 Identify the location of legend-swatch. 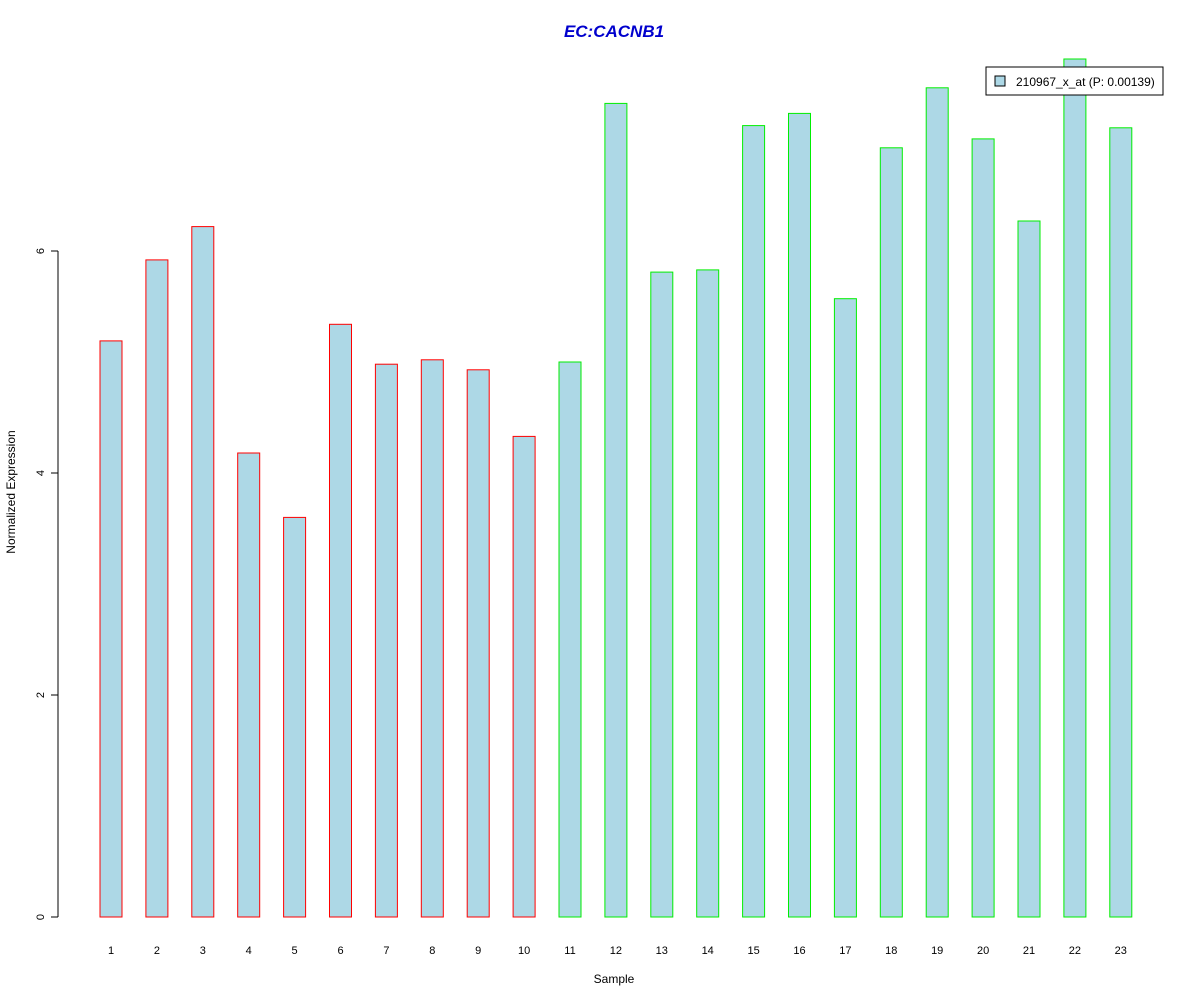
(1000, 81).